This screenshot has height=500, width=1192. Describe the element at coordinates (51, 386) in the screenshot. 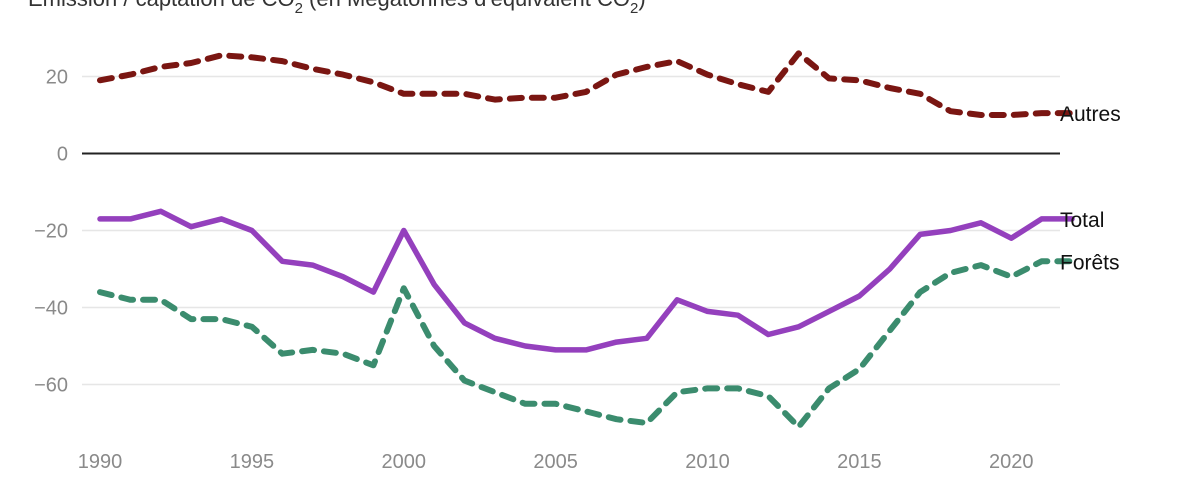

I see `y-tick-label: −60` at that location.